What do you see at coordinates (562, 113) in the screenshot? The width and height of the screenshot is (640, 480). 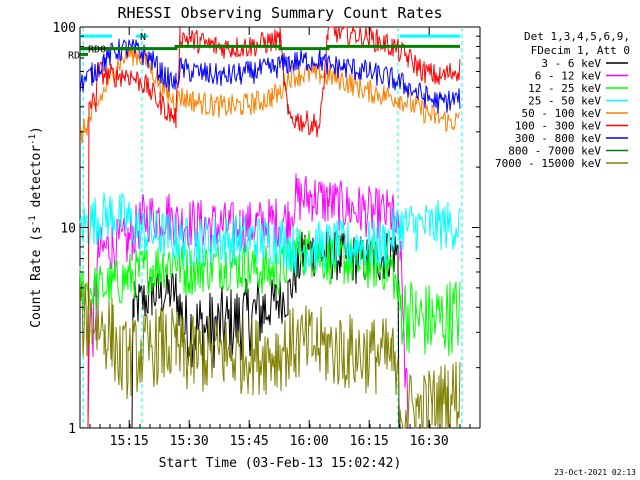 I see `legend-label-4: 50 - 100 keV` at bounding box center [562, 113].